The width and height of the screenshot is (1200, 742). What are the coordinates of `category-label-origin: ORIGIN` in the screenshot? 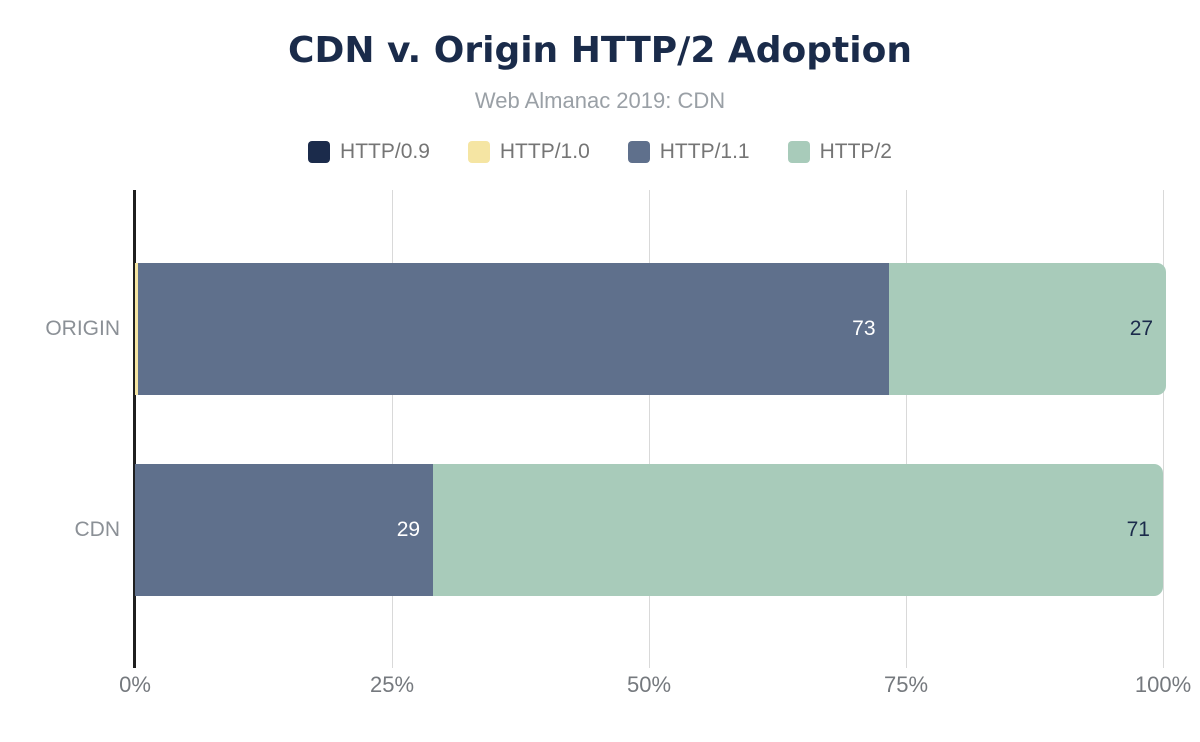 It's located at (82, 328).